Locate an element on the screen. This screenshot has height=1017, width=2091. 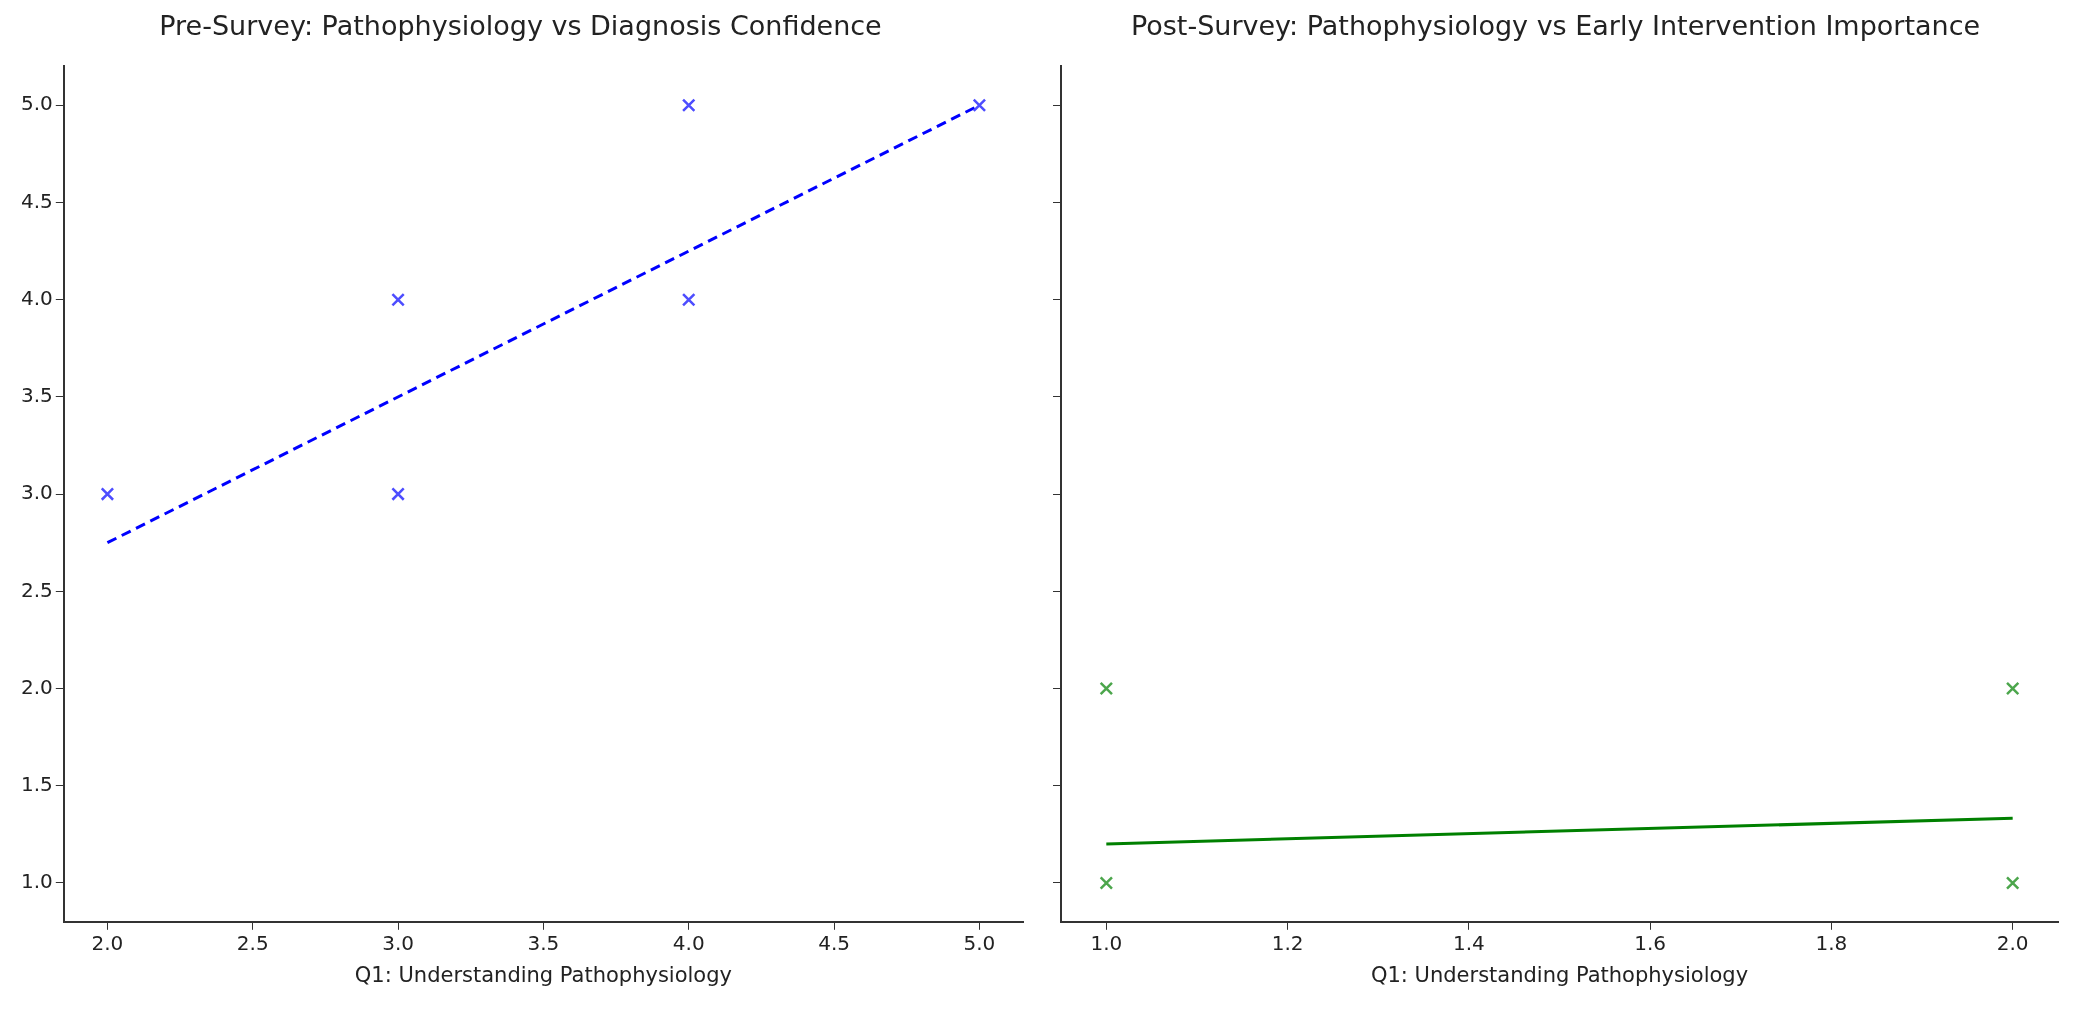
y-tick-label: 3.0 is located at coordinates (36, 492).